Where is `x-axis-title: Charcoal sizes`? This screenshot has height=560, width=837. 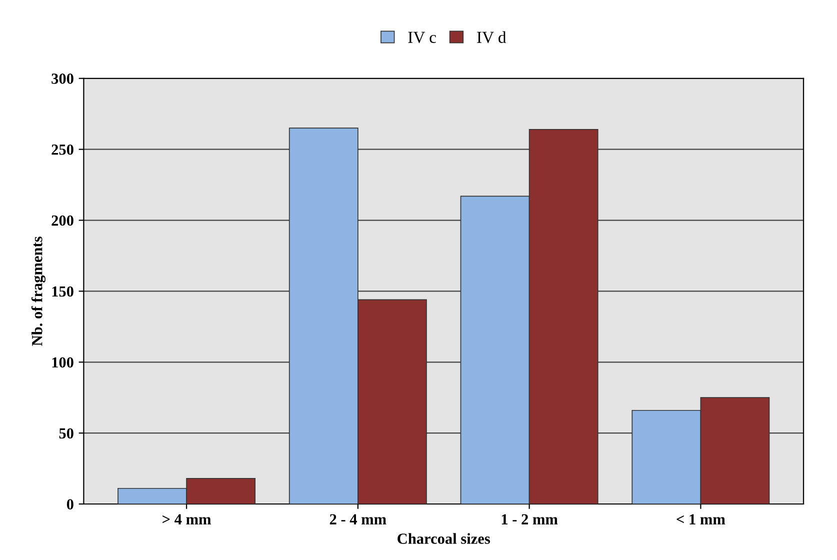 x-axis-title: Charcoal sizes is located at coordinates (444, 538).